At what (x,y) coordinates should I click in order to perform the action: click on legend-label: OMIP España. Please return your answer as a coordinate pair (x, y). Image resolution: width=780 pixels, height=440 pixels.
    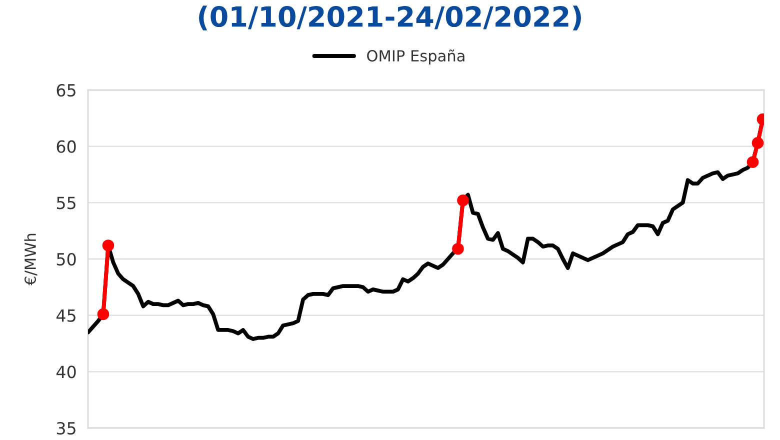
    Looking at the image, I should click on (415, 57).